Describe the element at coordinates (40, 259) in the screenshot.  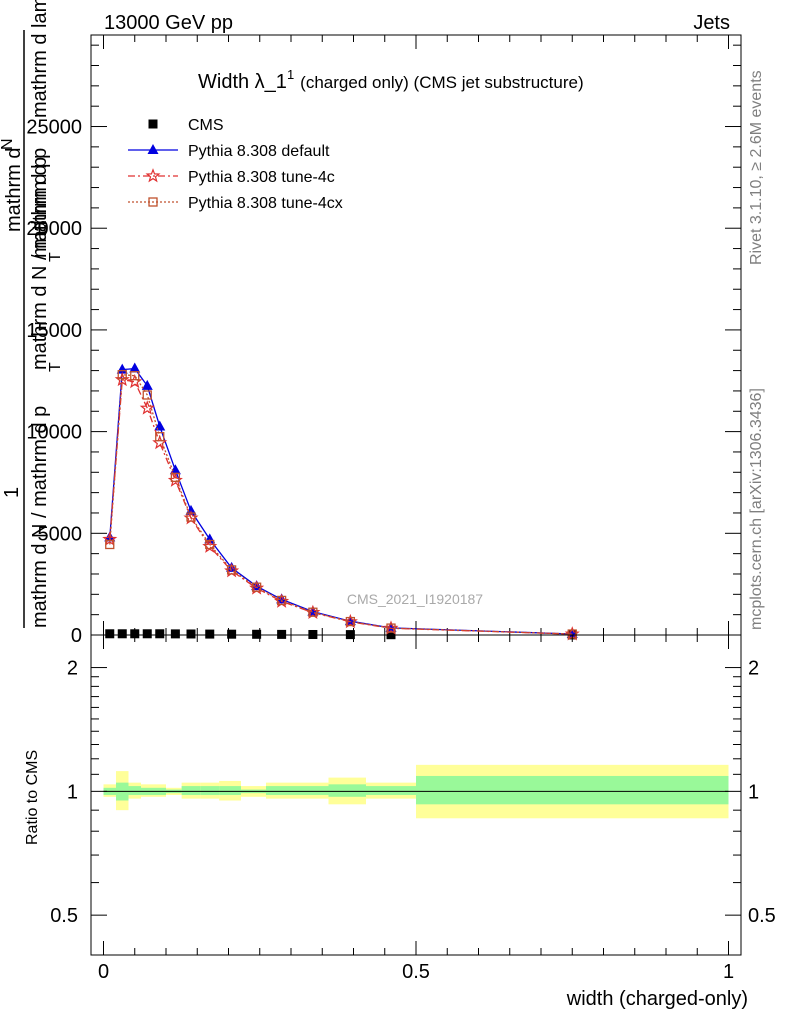
I see `ylabel-mid: mathrm d N / mathrm d p` at that location.